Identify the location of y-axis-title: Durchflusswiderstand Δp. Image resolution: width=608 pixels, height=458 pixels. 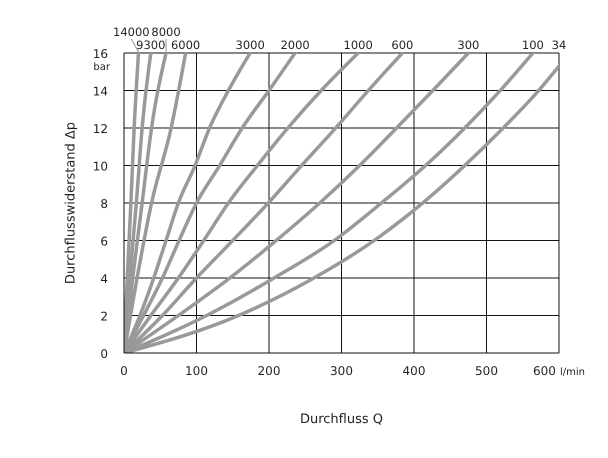
(71, 203).